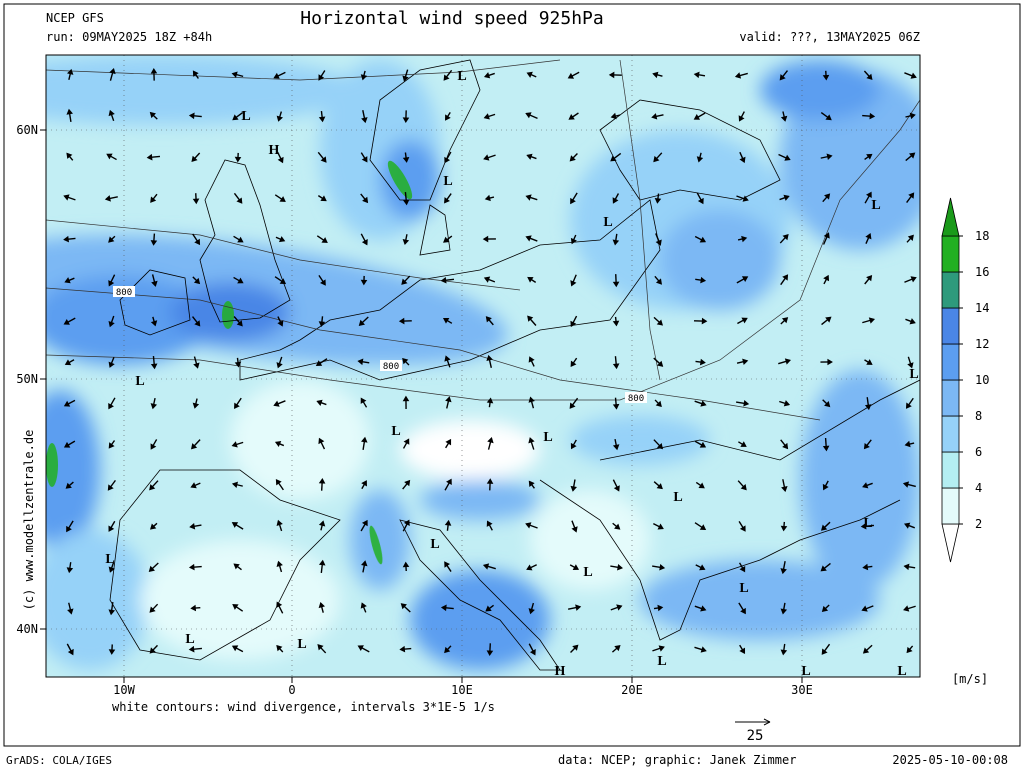  I want to click on colorbar: 2 4 6 8 10 12 14 16 18, so click(965, 380).